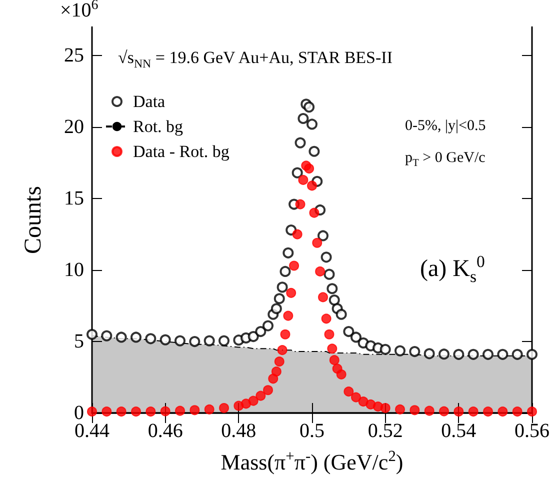  What do you see at coordinates (158, 126) in the screenshot?
I see `legend-label: Rot. bg` at bounding box center [158, 126].